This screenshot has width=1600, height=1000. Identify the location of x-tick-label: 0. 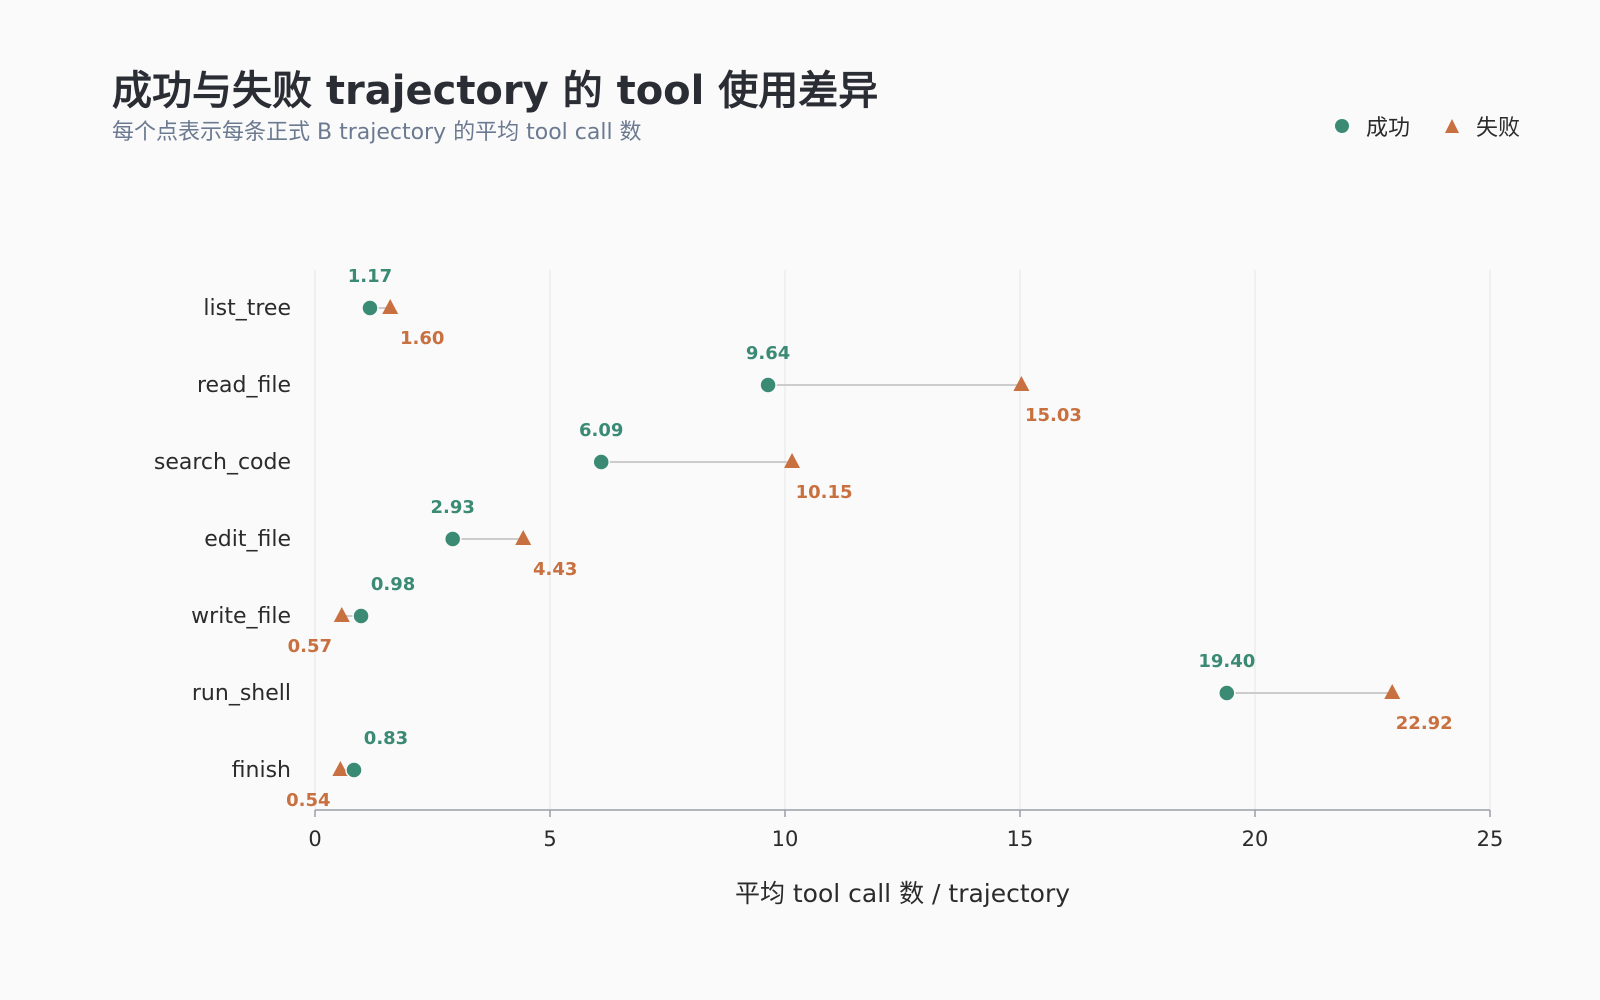
(314, 839).